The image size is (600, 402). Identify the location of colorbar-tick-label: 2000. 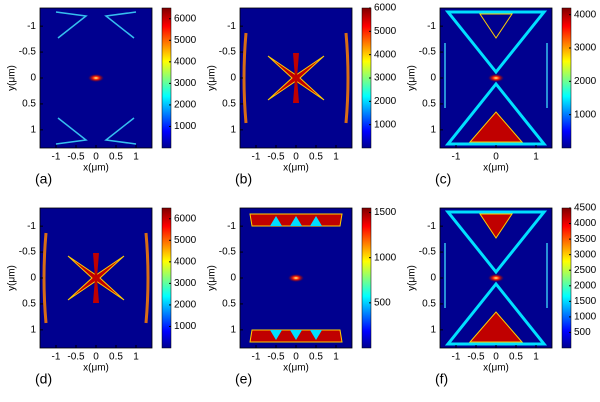
(585, 285).